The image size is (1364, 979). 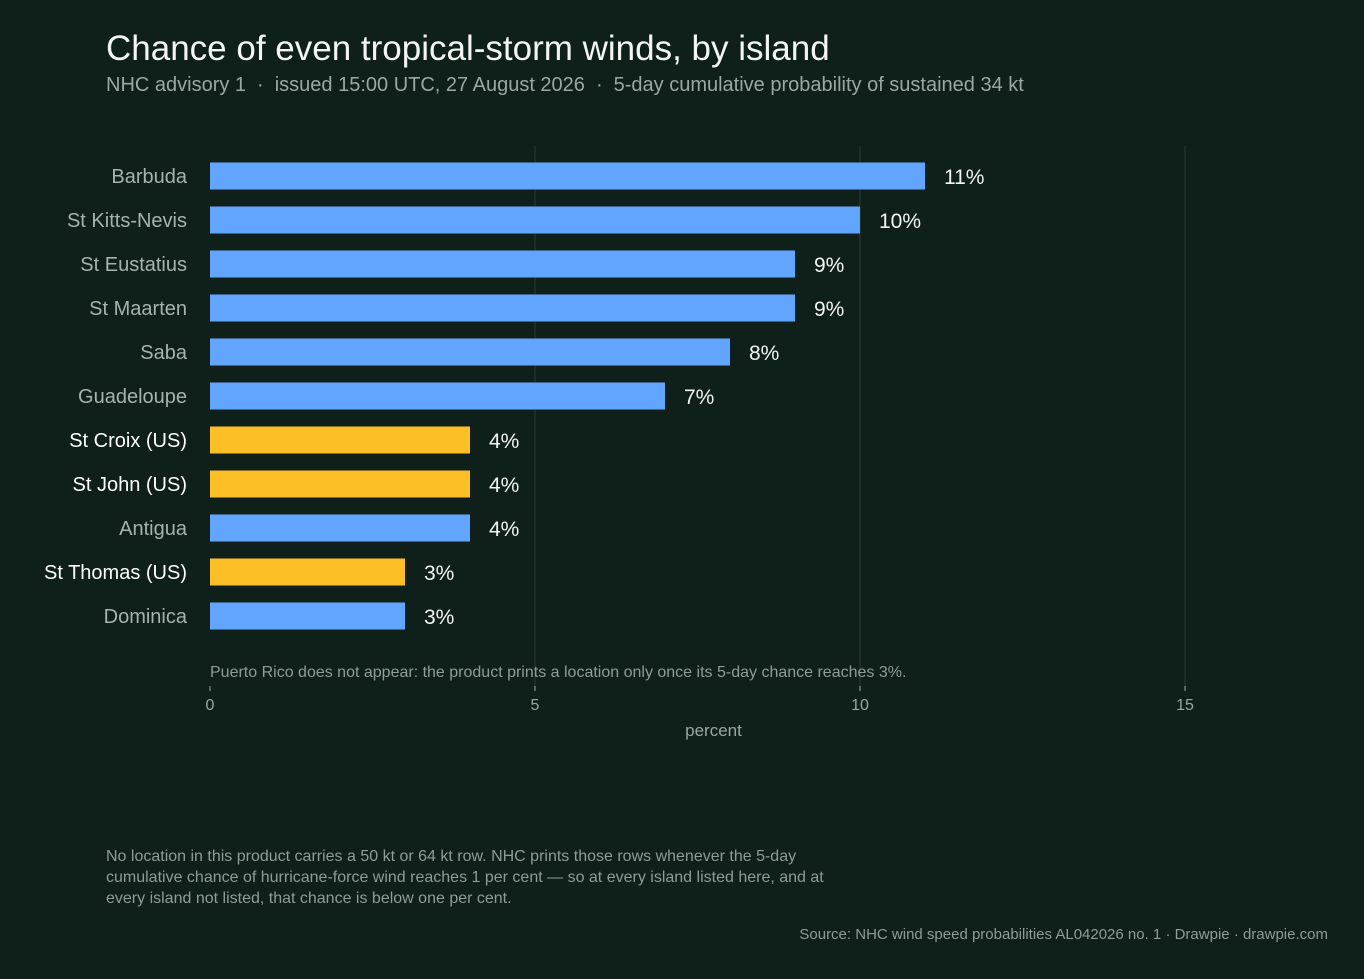 I want to click on value-label: 10%, so click(x=900, y=221).